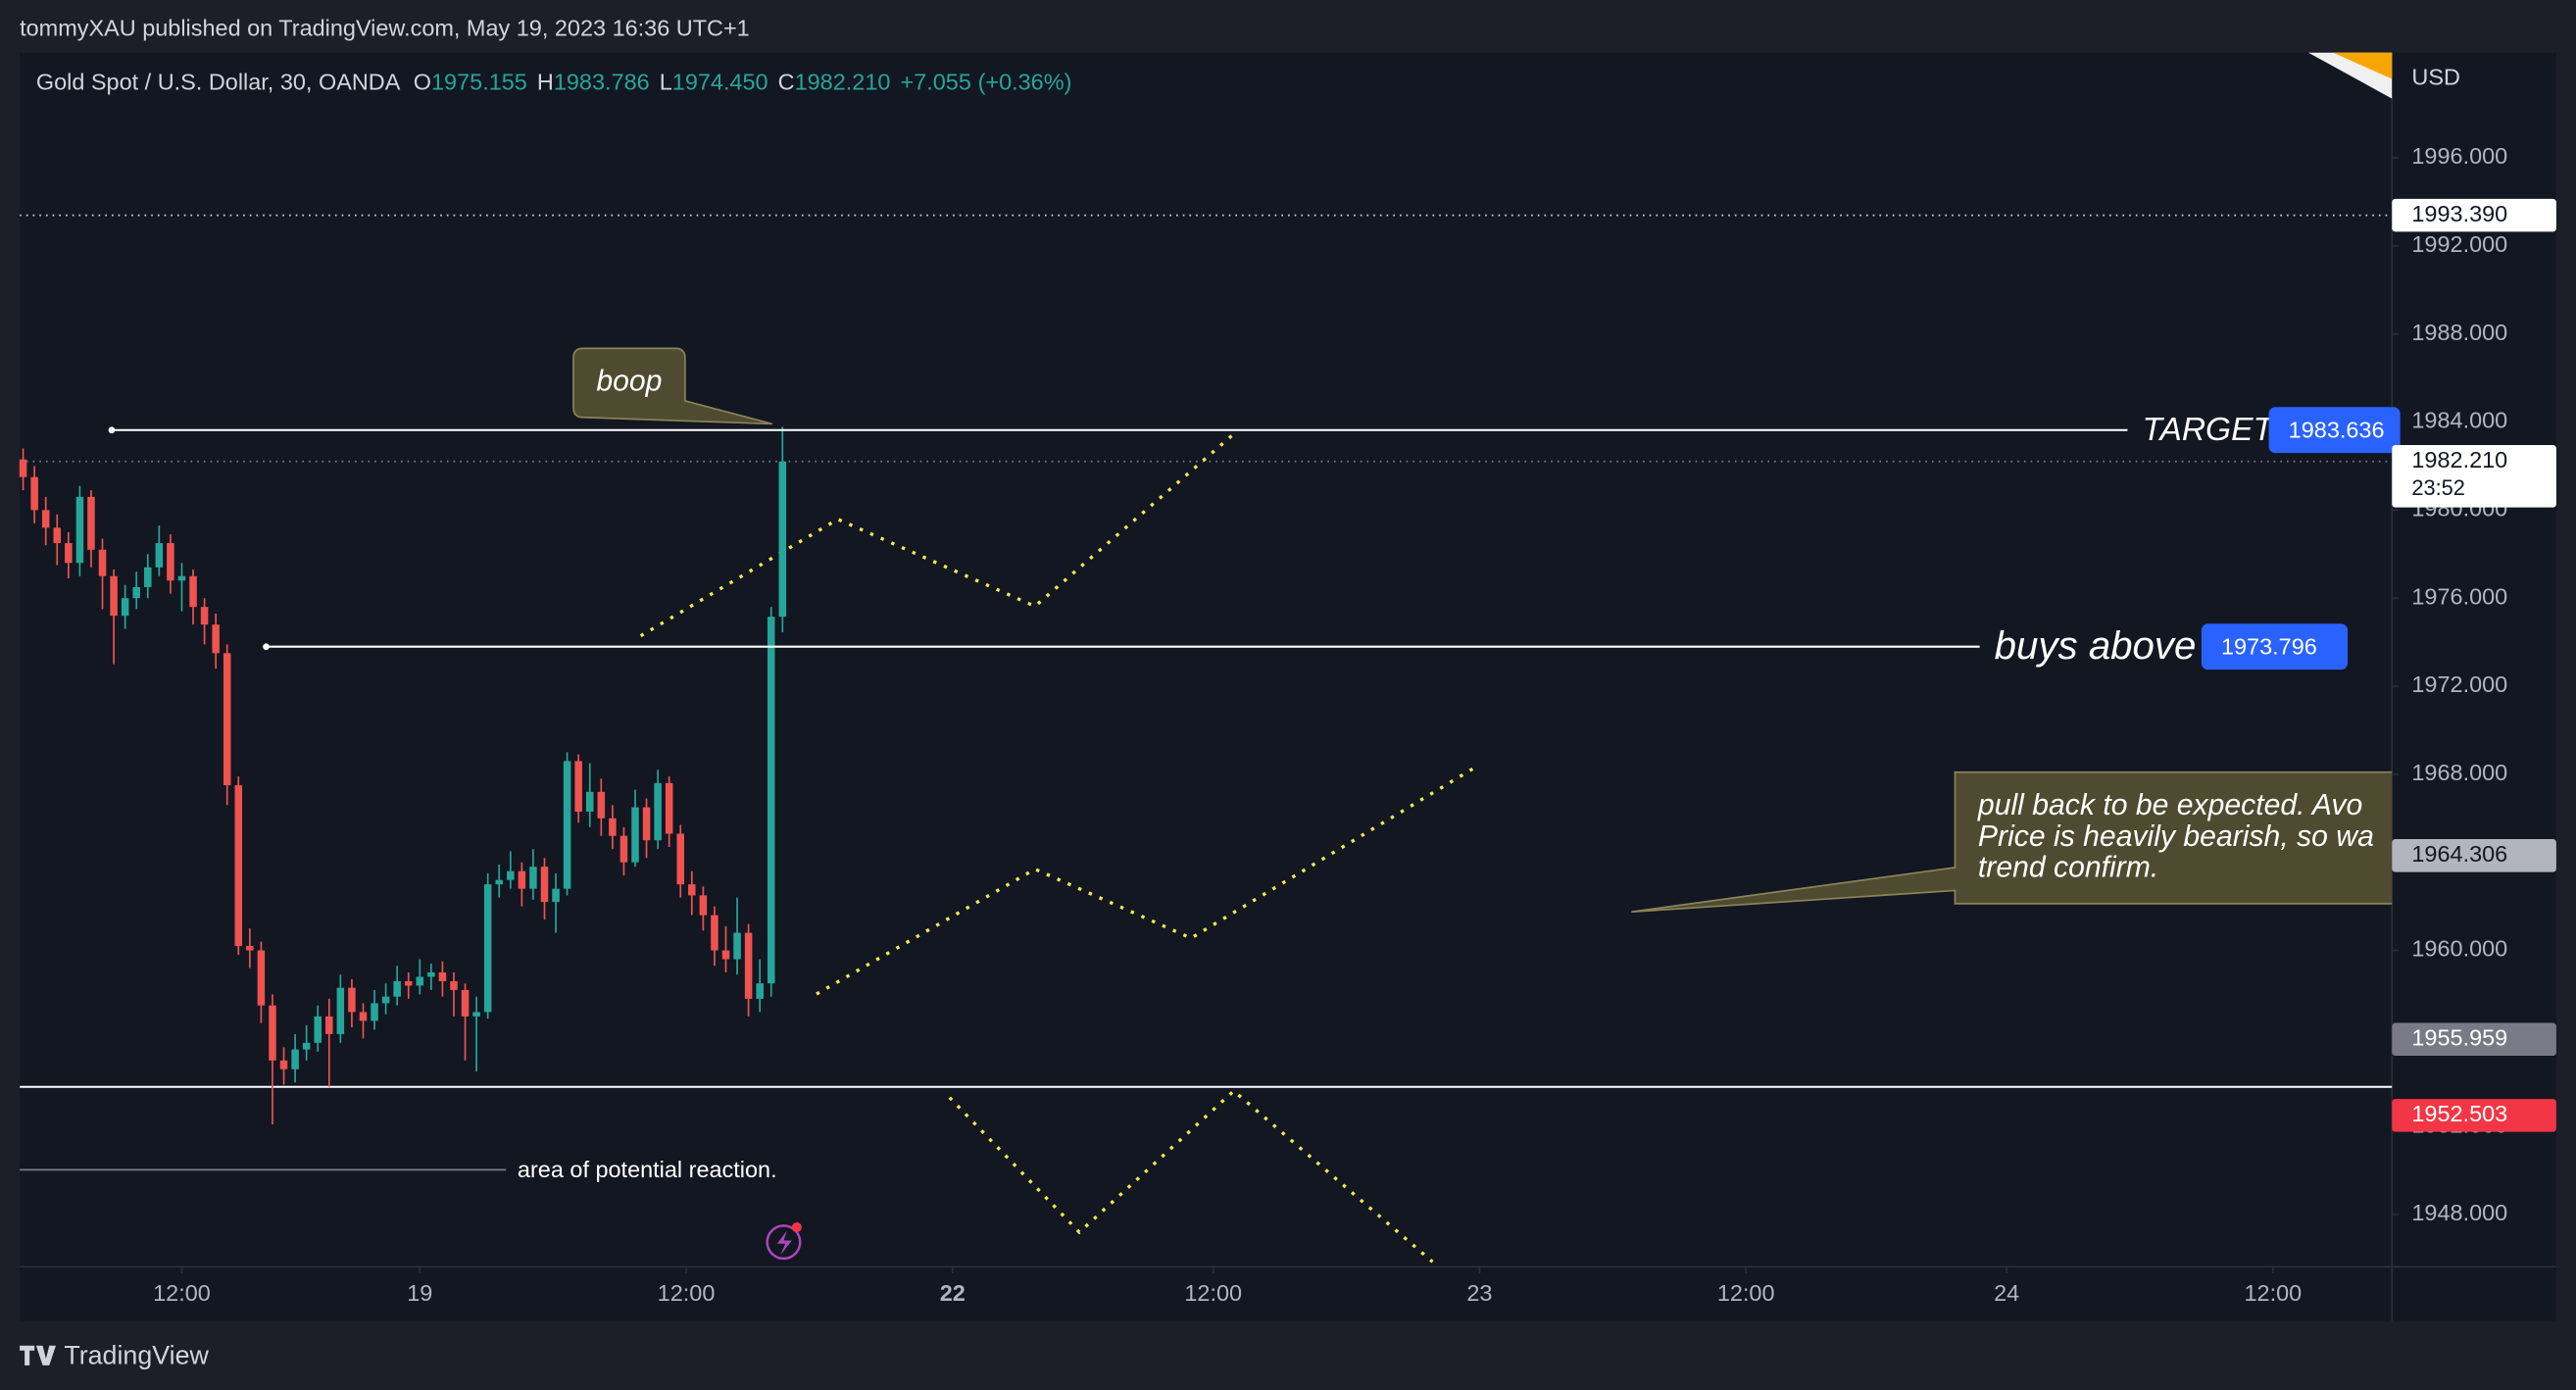 This screenshot has height=1390, width=2576. Describe the element at coordinates (666, 82) in the screenshot. I see `legend-item: L` at that location.